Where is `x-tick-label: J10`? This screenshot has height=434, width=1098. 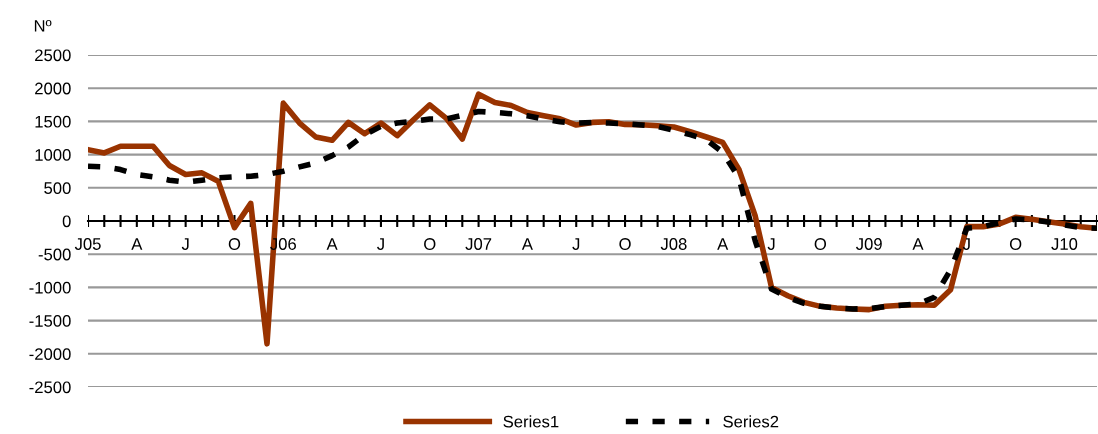 x-tick-label: J10 is located at coordinates (1064, 244).